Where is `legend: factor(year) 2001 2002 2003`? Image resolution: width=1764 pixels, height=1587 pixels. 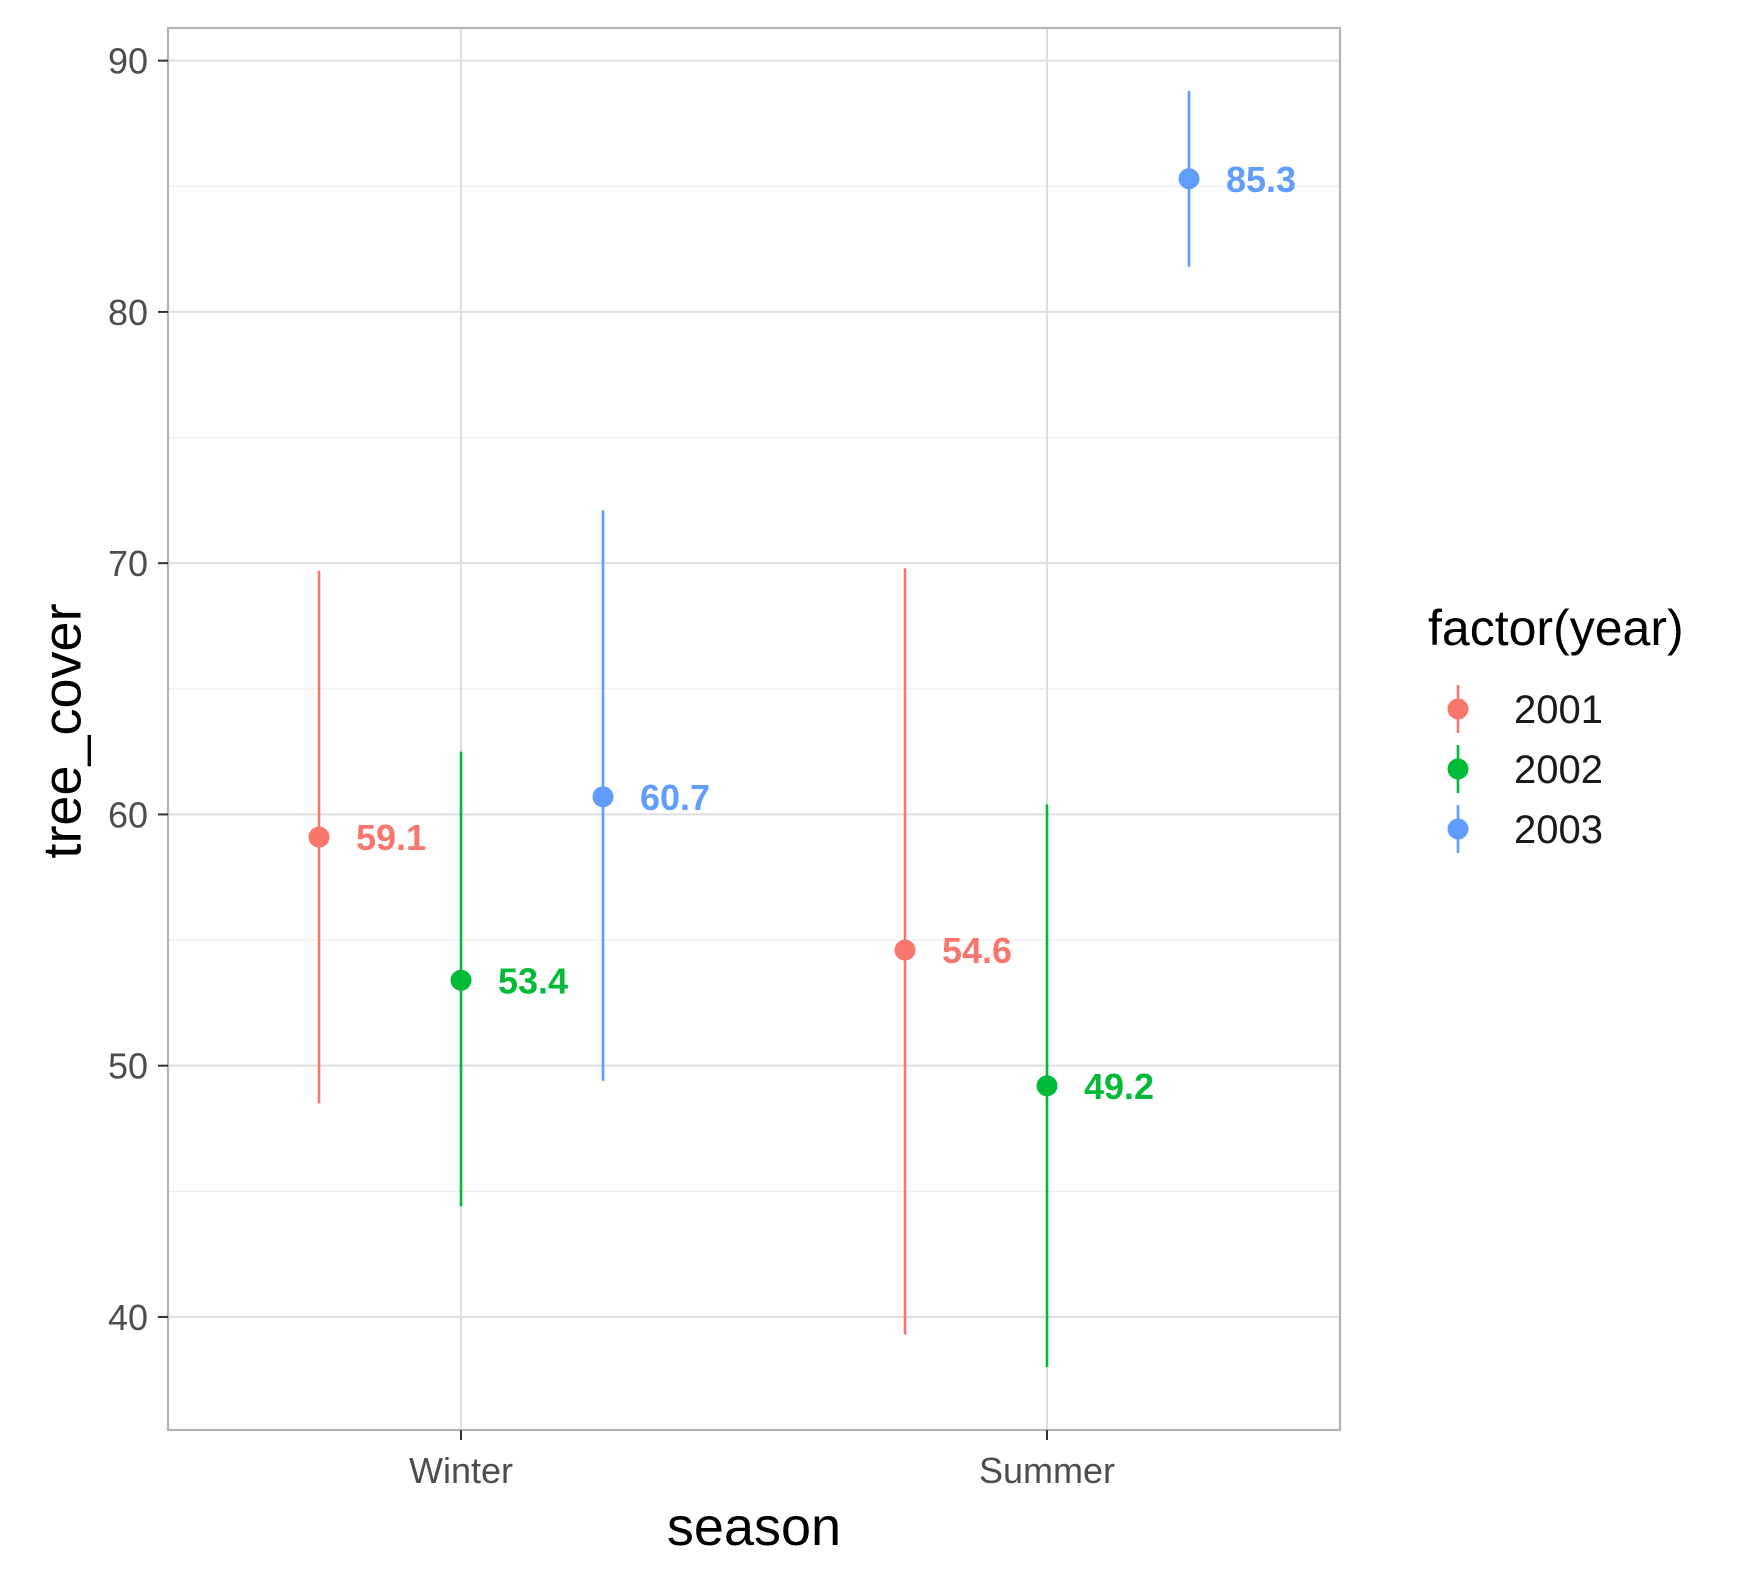
legend: factor(year) 2001 2002 2003 is located at coordinates (1556, 726).